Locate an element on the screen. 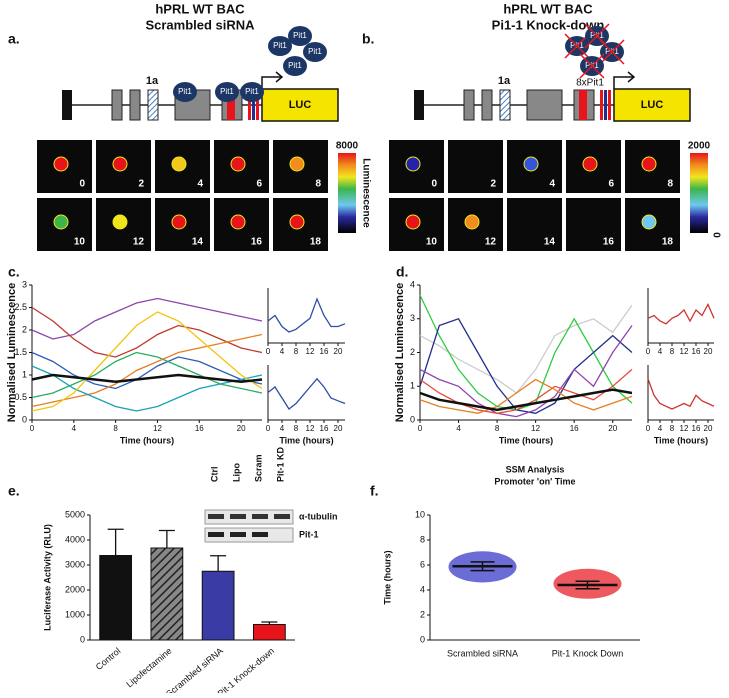 The height and width of the screenshot is (698, 729). reporter is located at coordinates (300, 105).